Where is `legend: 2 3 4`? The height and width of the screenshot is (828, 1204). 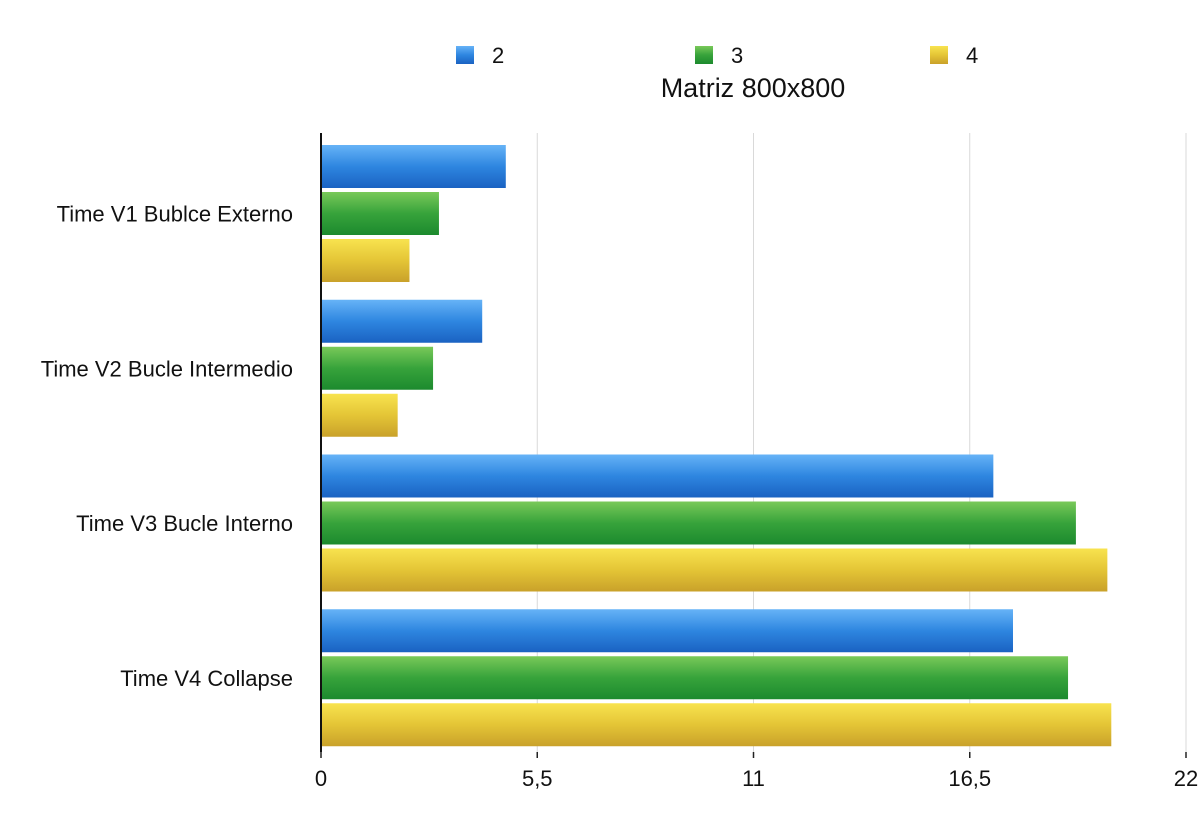
legend: 2 3 4 is located at coordinates (717, 55).